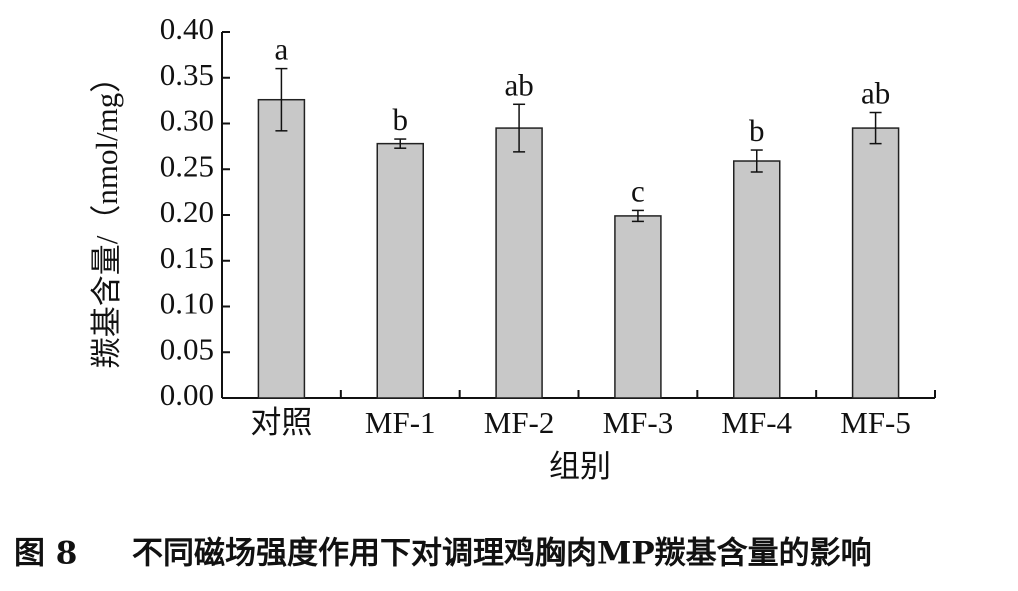  Describe the element at coordinates (756, 422) in the screenshot. I see `x-tick-label: MF-4` at that location.